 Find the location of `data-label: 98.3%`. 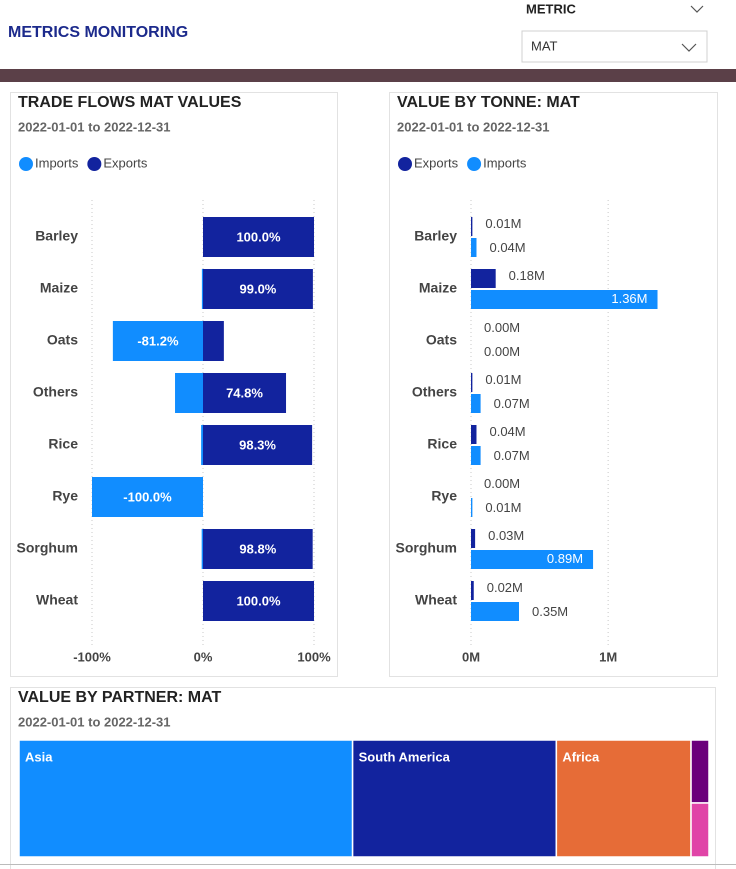

data-label: 98.3% is located at coordinates (257, 444).